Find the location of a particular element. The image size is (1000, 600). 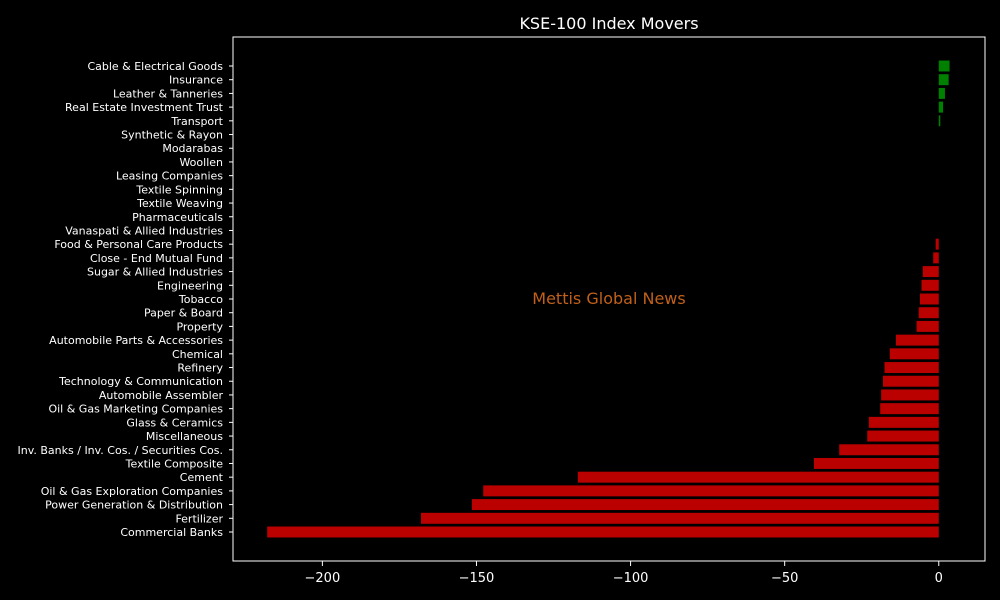

category-label: Leasing Companies is located at coordinates (169, 176).